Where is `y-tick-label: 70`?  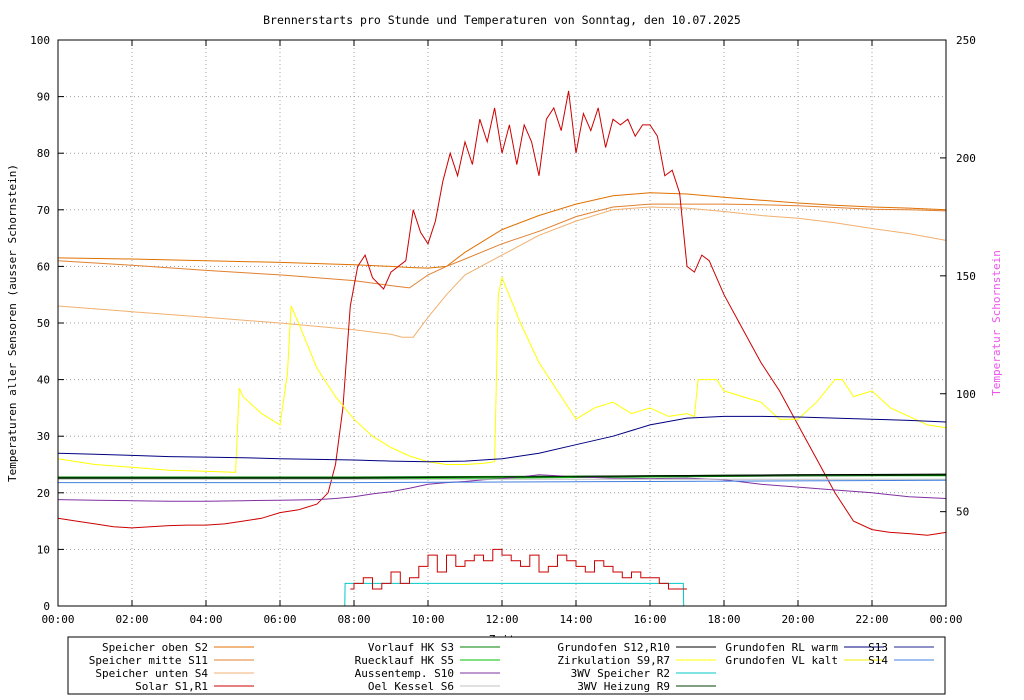 y-tick-label: 70 is located at coordinates (43, 210).